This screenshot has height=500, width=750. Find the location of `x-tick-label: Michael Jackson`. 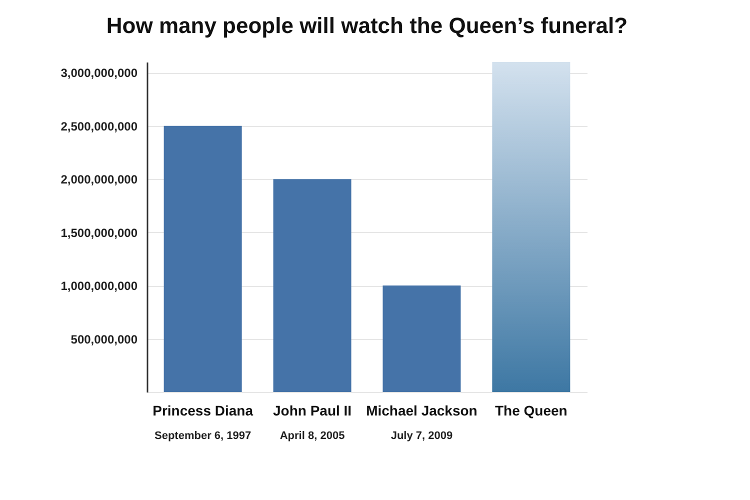

x-tick-label: Michael Jackson is located at coordinates (422, 410).